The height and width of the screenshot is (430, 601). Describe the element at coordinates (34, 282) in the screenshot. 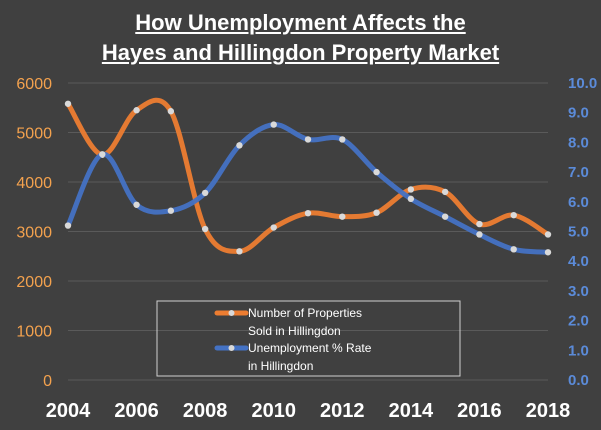

I see `left-tick-label: 2000` at that location.